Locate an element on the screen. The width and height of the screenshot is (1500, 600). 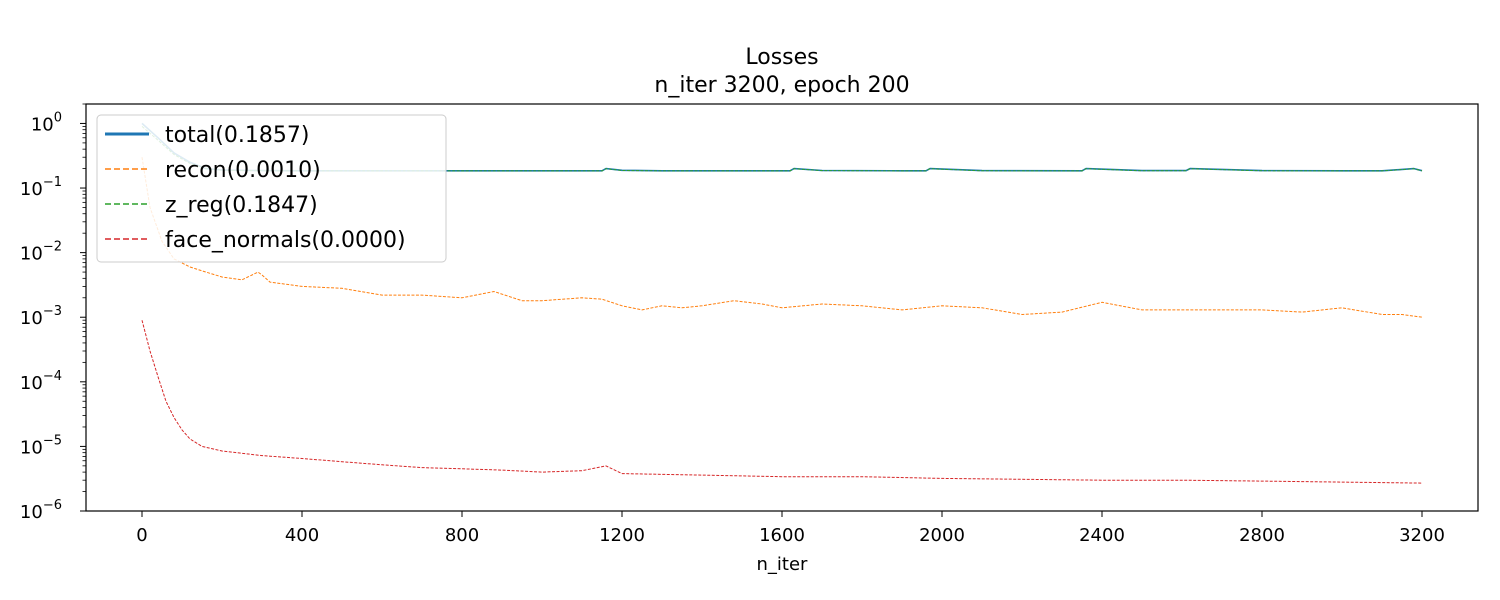
x-tick-label: 2800 is located at coordinates (1262, 535).